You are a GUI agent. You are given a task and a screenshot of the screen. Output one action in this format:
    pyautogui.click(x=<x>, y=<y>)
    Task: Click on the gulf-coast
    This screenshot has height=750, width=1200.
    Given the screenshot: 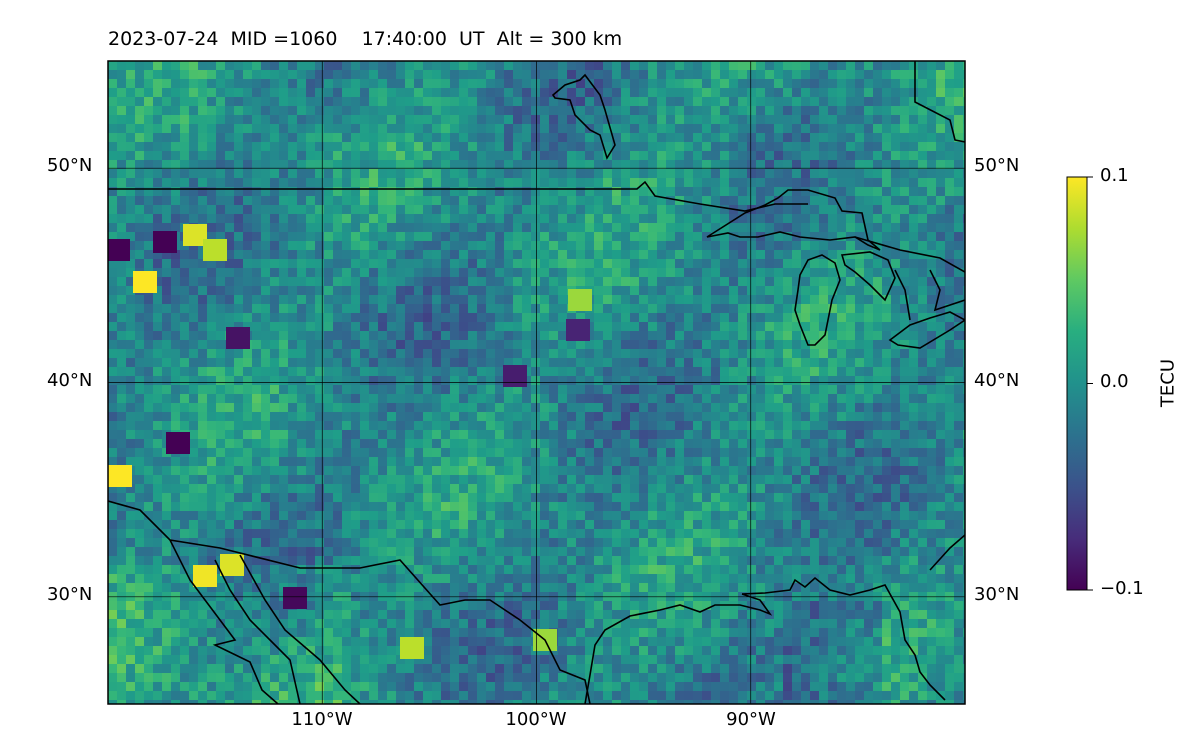 What is the action you would take?
    pyautogui.click(x=843, y=638)
    